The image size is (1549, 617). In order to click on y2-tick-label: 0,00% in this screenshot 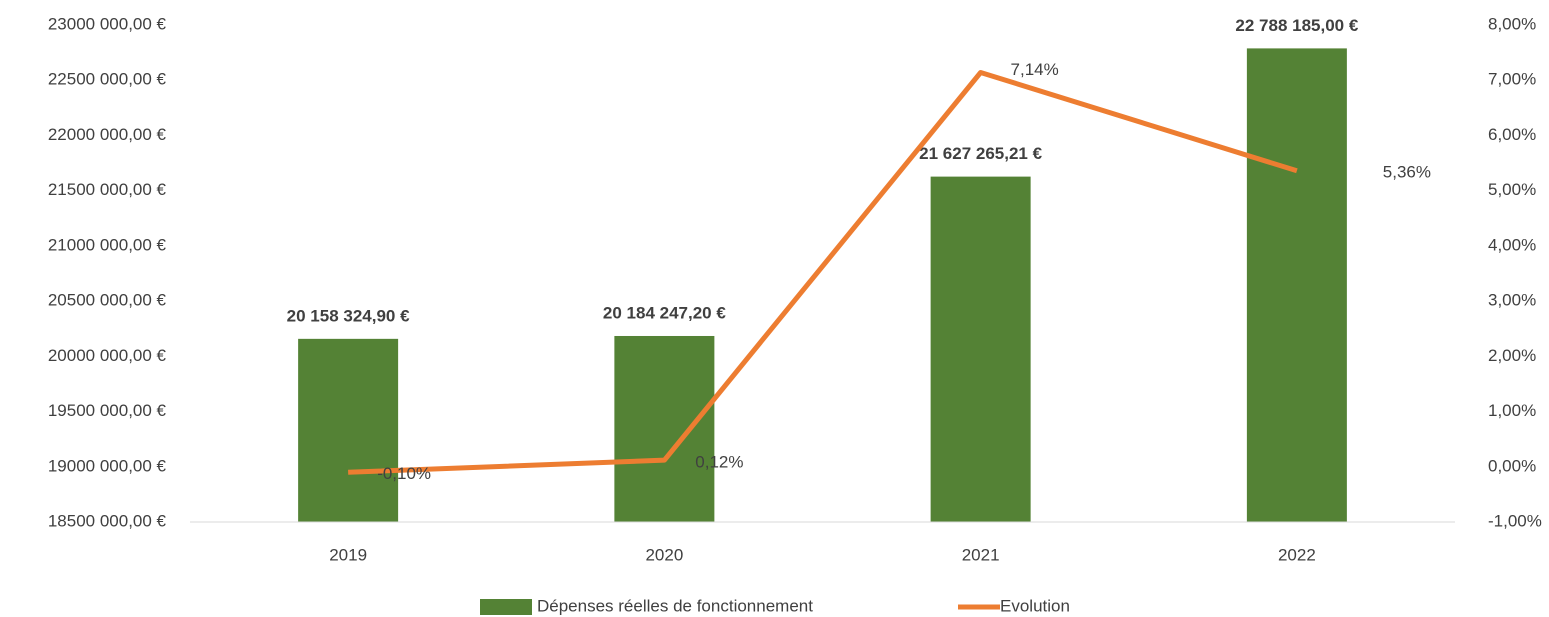, I will do `click(1512, 465)`.